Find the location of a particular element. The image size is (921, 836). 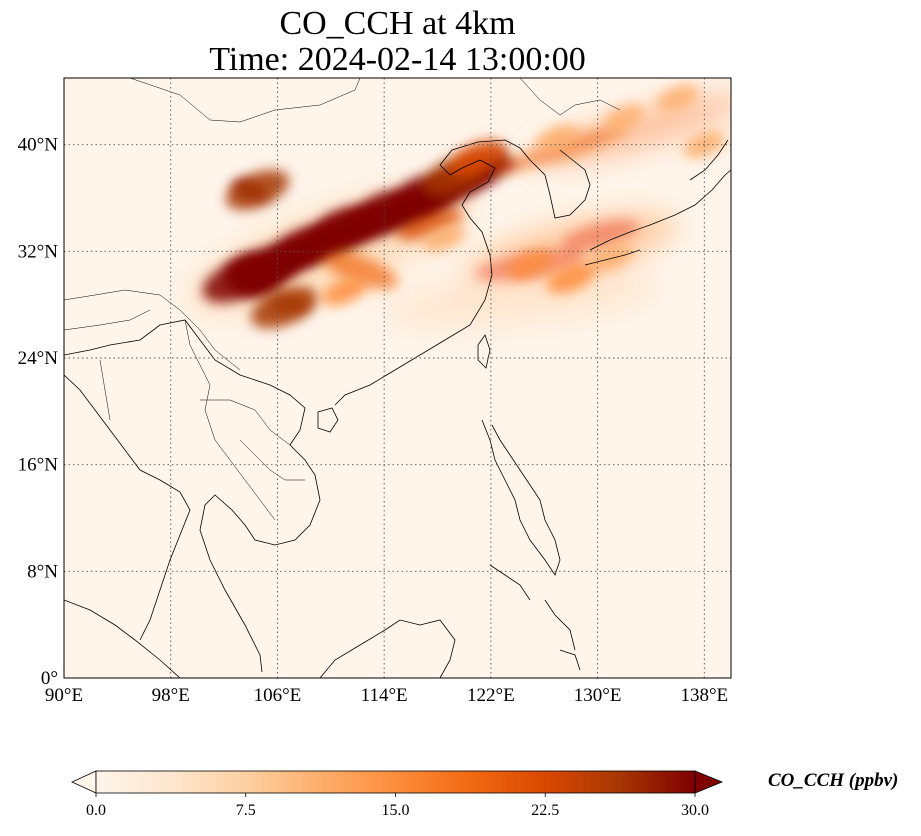

colorbar-ticks: 0.0 7.5 15.0 22.5 30.0 is located at coordinates (397, 806).